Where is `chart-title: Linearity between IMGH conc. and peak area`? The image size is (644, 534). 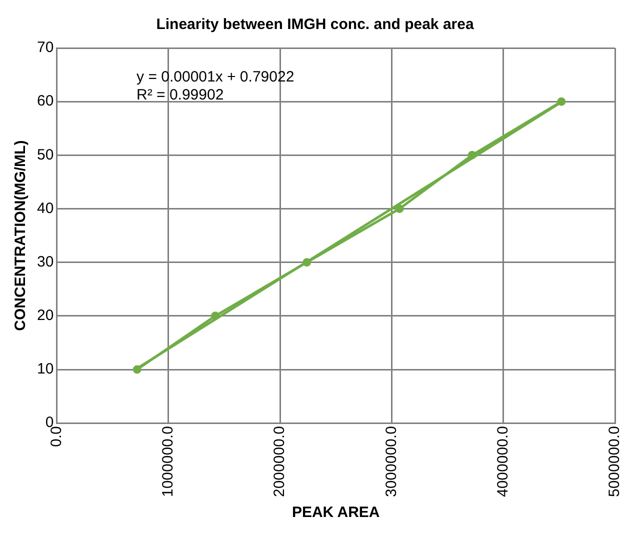
chart-title: Linearity between IMGH conc. and peak area is located at coordinates (315, 25).